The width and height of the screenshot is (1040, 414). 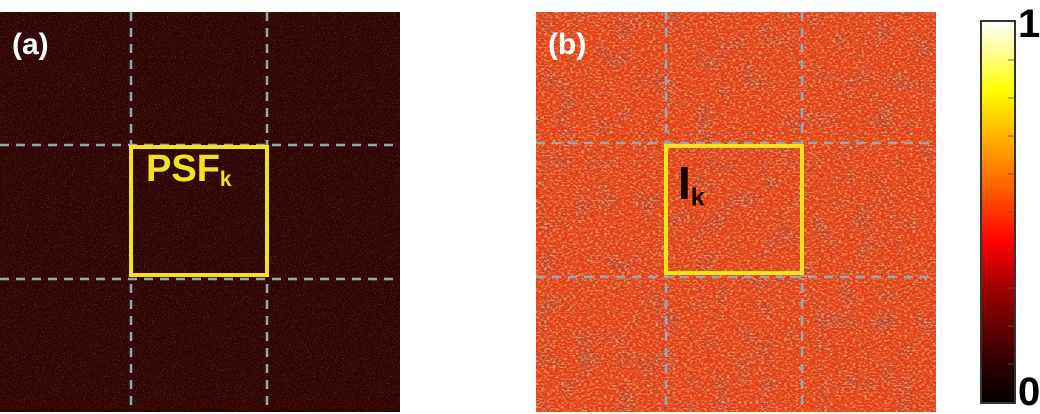 I want to click on psf-highlight-box, so click(x=199, y=211).